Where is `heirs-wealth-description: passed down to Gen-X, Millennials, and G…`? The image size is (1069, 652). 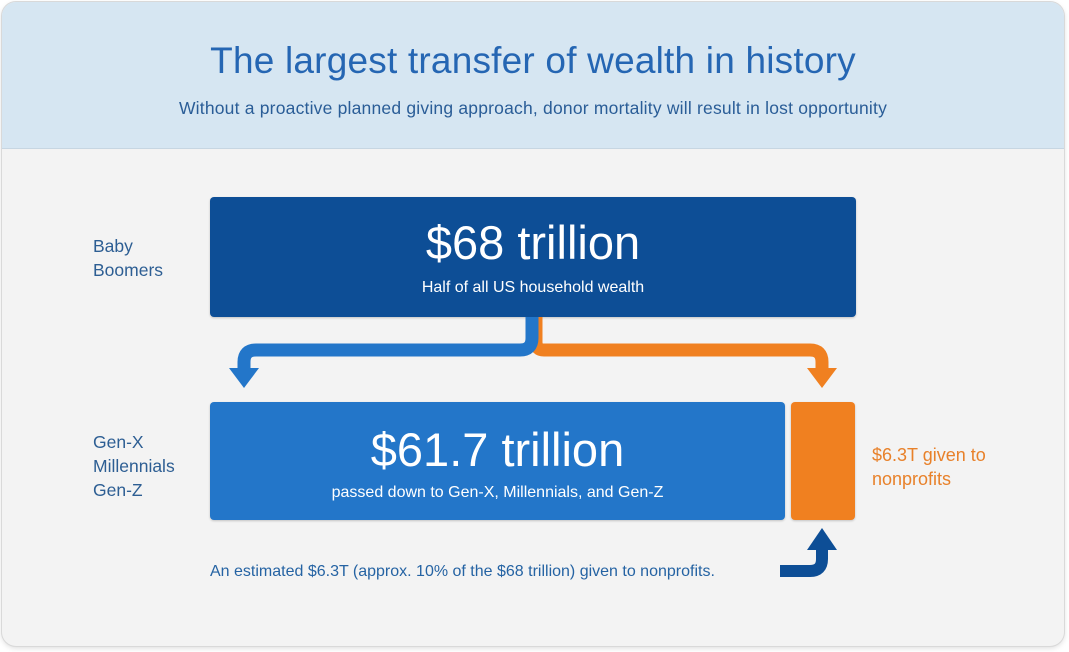
heirs-wealth-description: passed down to Gen-X, Millennials, and G… is located at coordinates (497, 492).